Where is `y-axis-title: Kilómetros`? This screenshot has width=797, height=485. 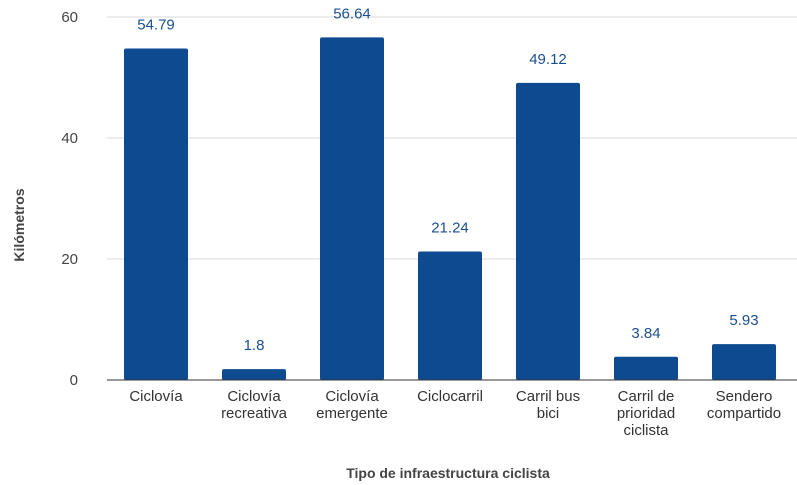
y-axis-title: Kilómetros is located at coordinates (19, 224).